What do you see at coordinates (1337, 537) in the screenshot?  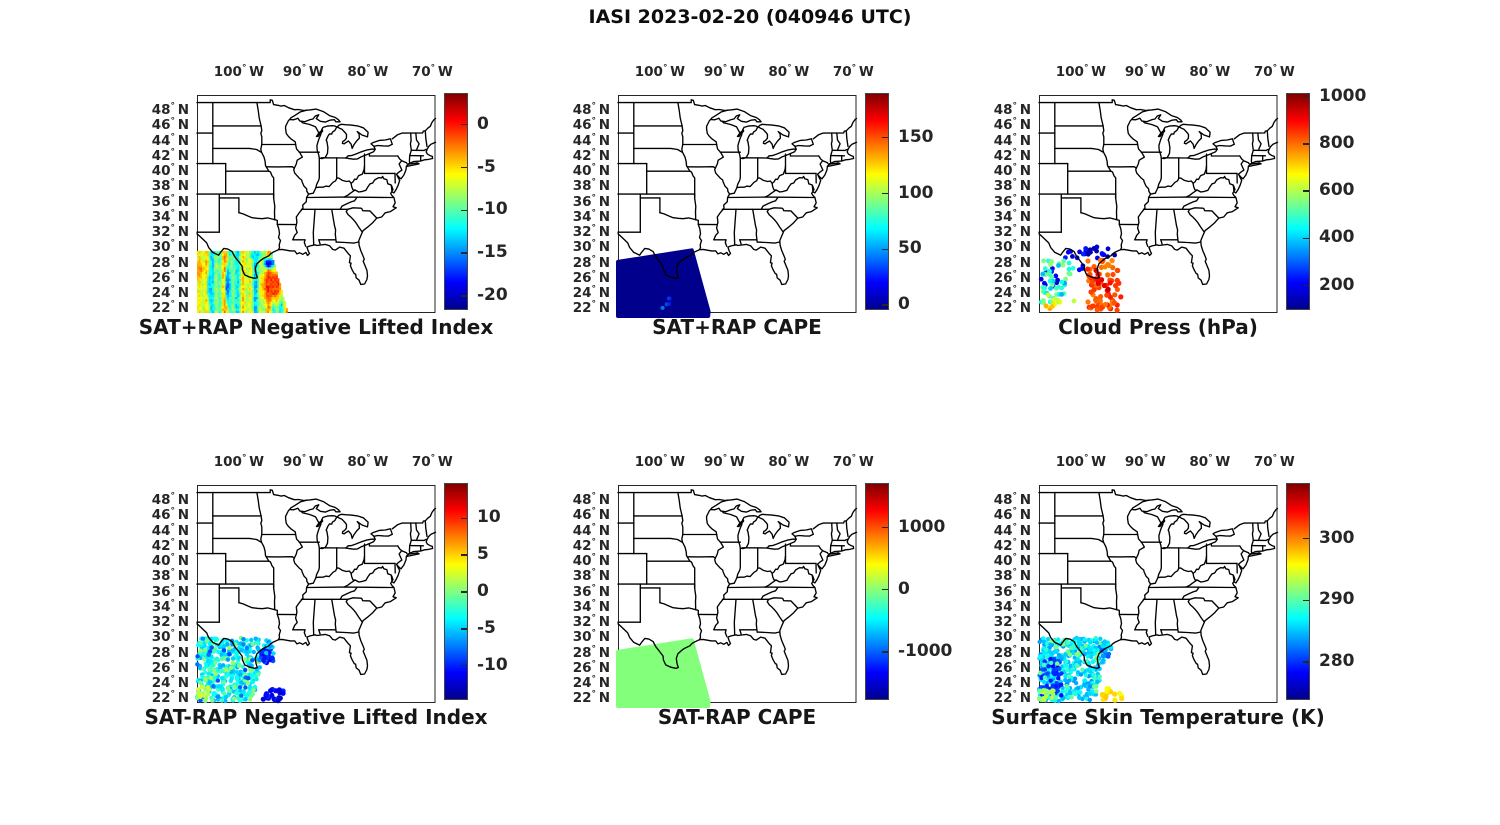 I see `colorbar-tick-label: 300` at bounding box center [1337, 537].